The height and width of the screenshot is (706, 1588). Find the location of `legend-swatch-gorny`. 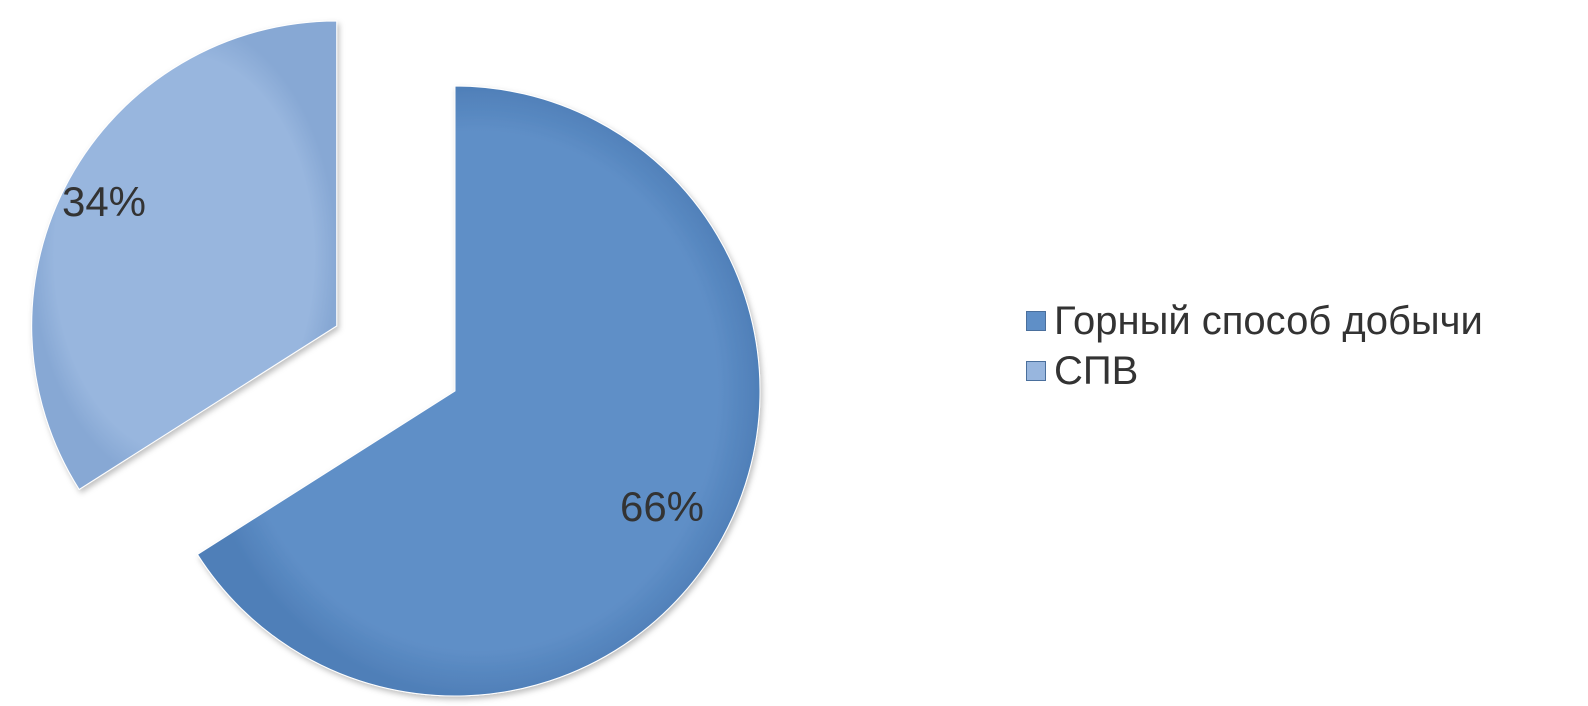

legend-swatch-gorny is located at coordinates (1036, 321).